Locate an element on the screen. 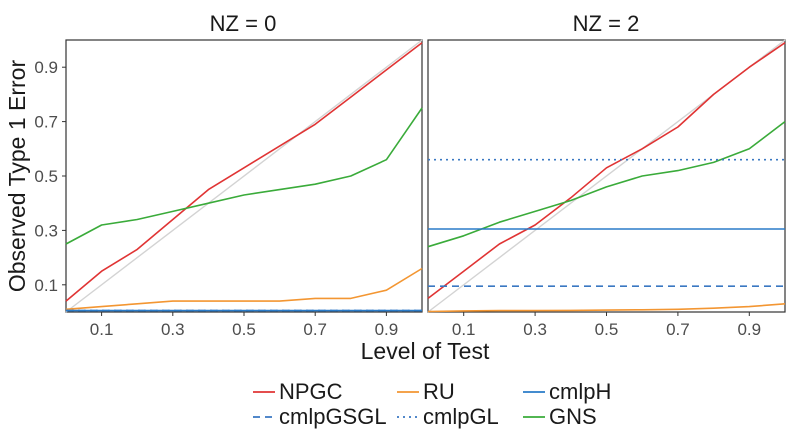  y-axis-title: Observed Type 1 Error is located at coordinates (17, 176).